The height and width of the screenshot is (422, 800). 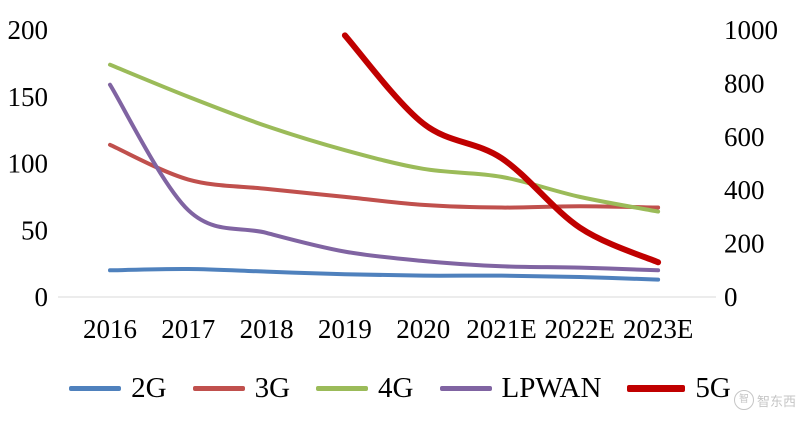 I want to click on legend-label-3g: 3G, so click(x=272, y=387).